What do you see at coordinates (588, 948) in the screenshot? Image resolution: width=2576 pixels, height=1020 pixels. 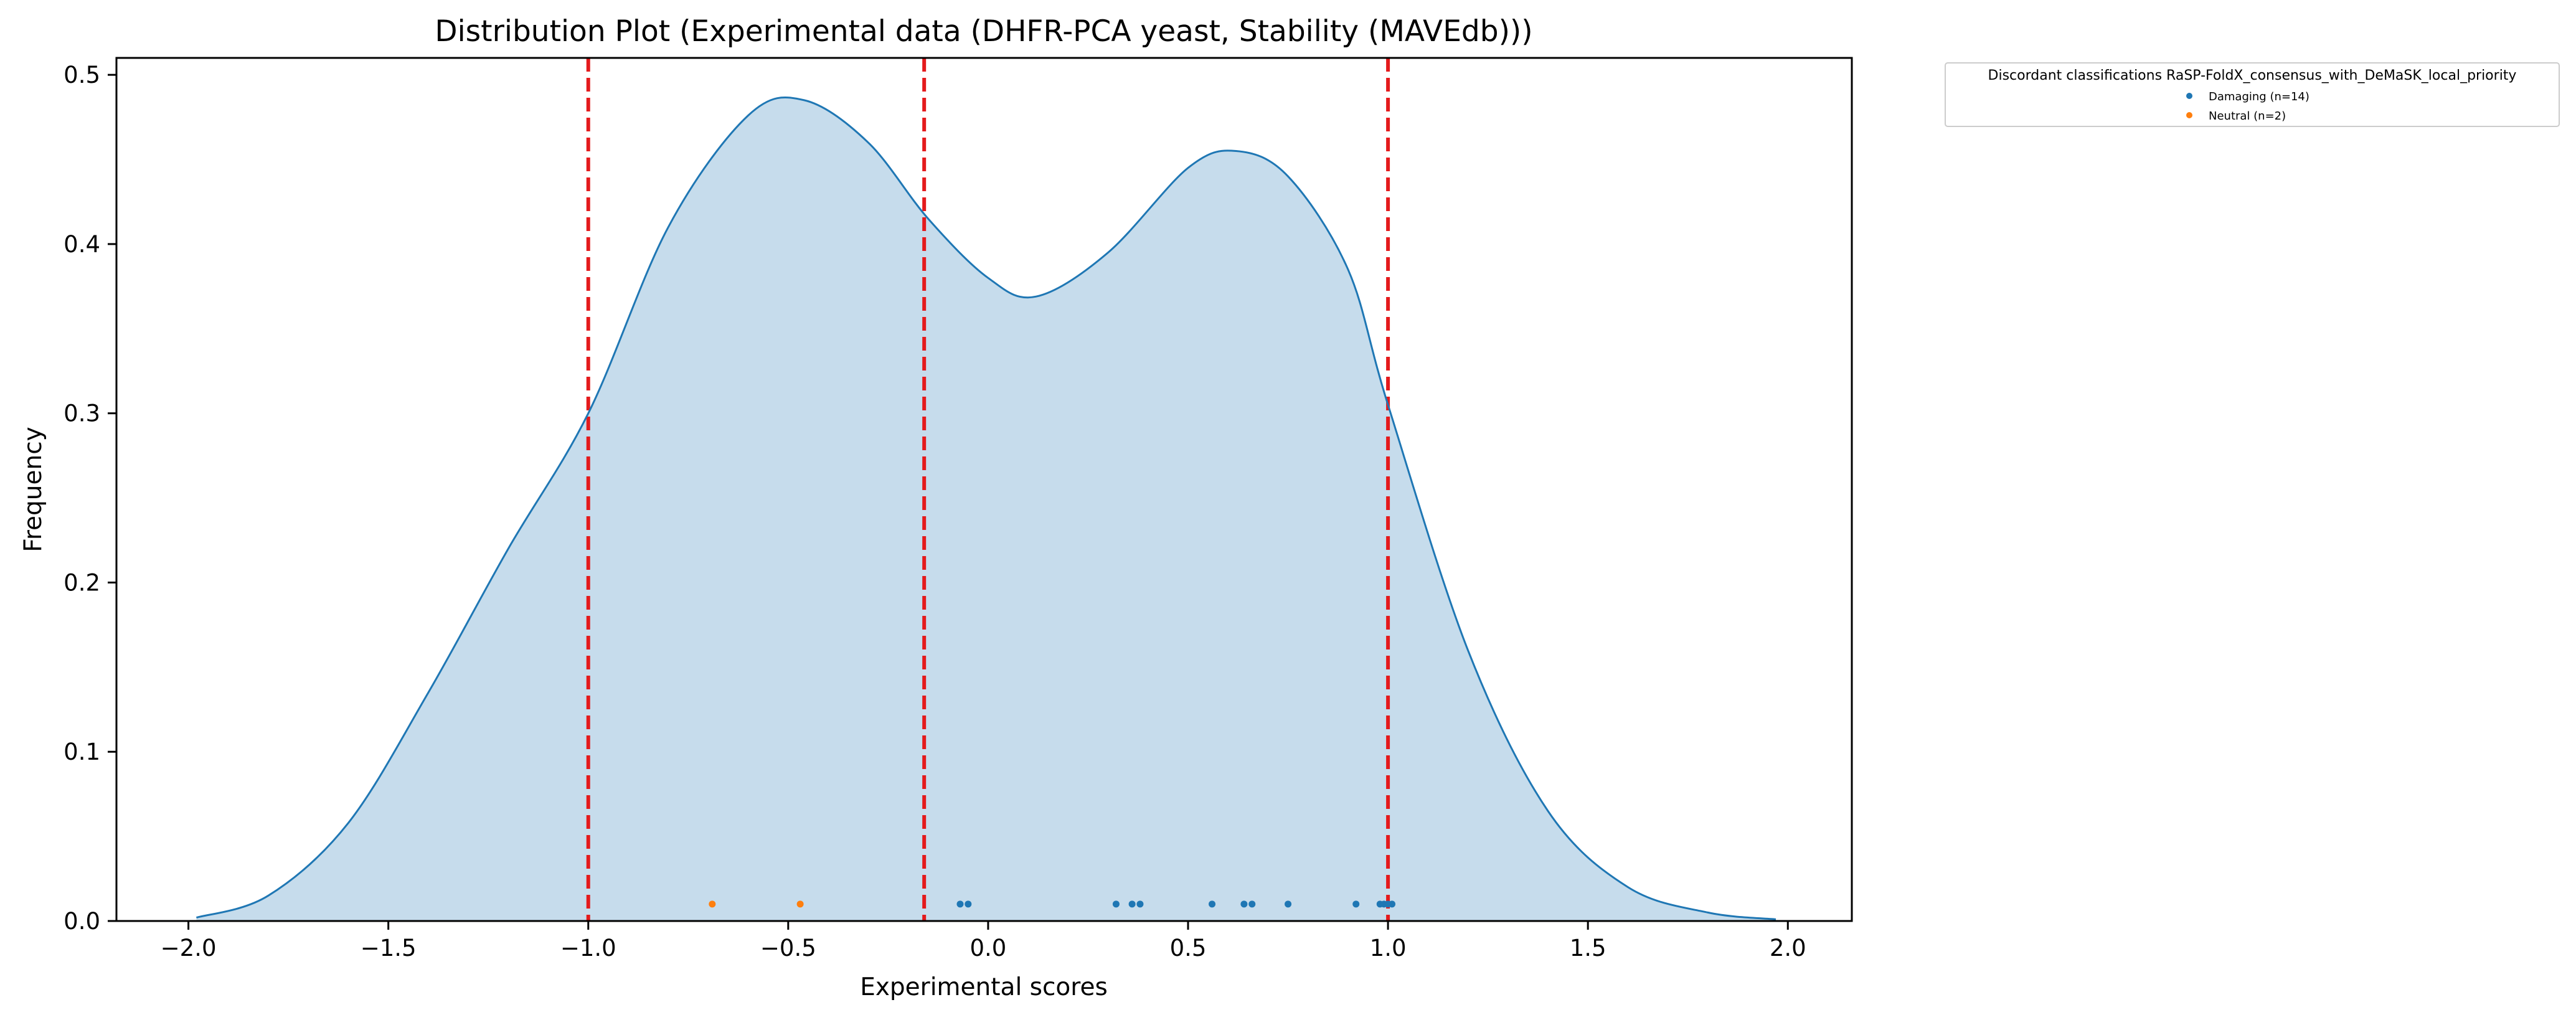 I see `x-tick-label: −1.0` at bounding box center [588, 948].